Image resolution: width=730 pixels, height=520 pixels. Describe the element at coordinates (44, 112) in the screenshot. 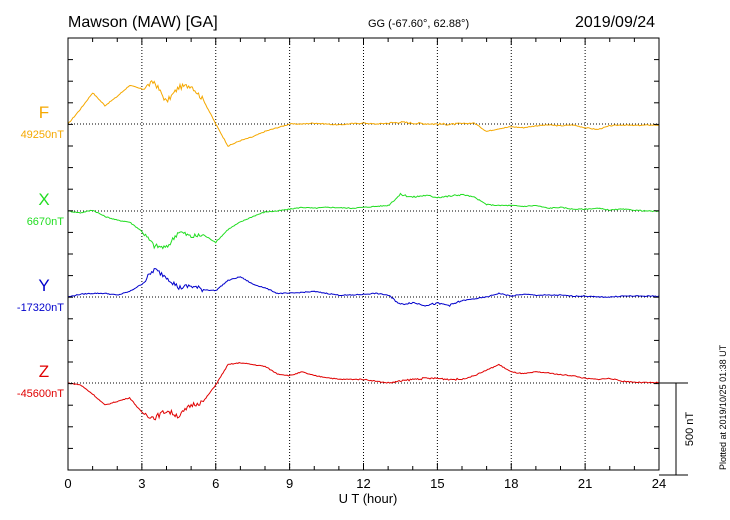

I see `series-name-f: F` at that location.